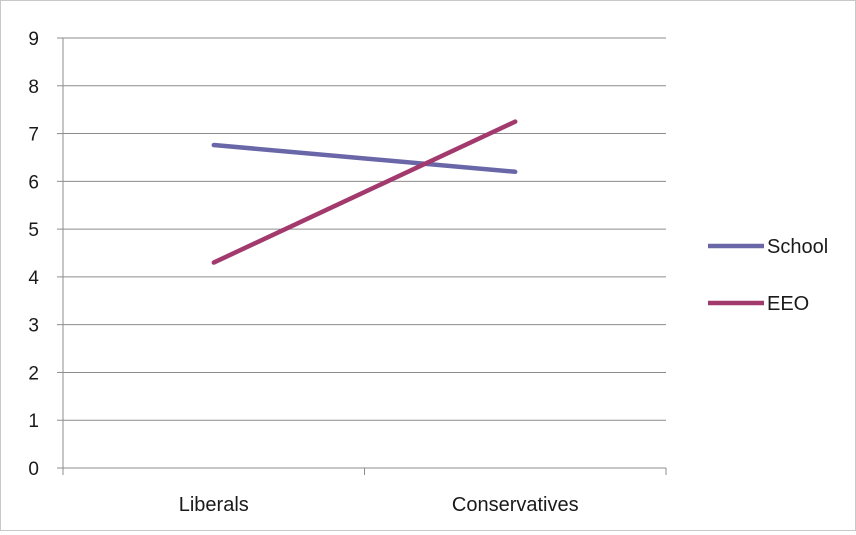 The width and height of the screenshot is (856, 535). Describe the element at coordinates (797, 247) in the screenshot. I see `legend-label-school: School` at that location.